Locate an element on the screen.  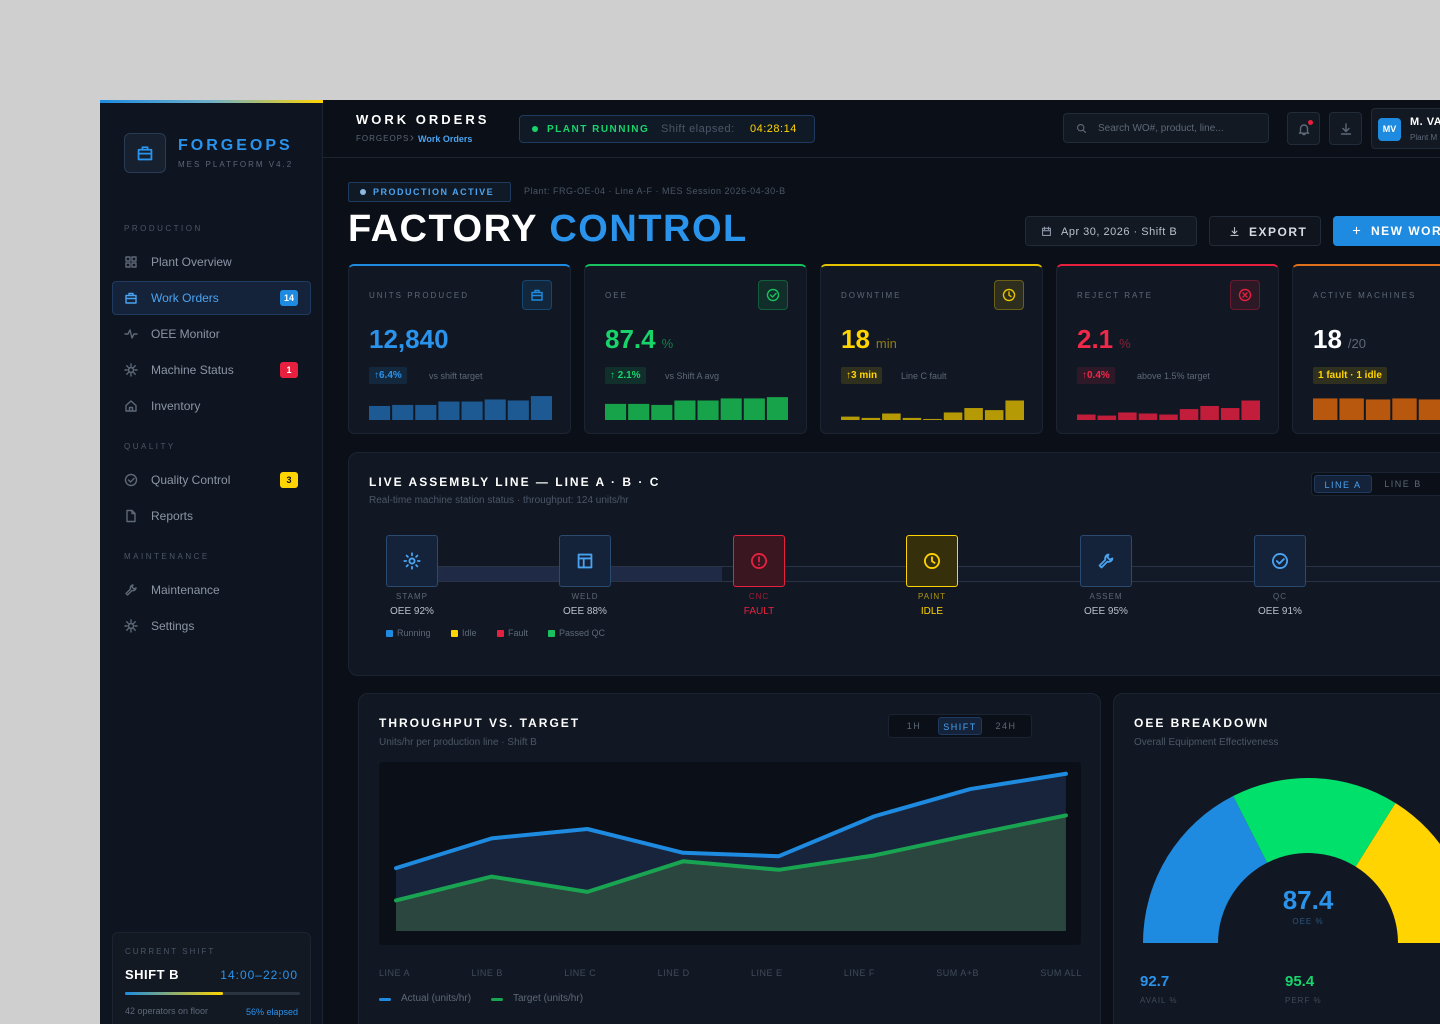
nav-item: Settings is located at coordinates (173, 626).